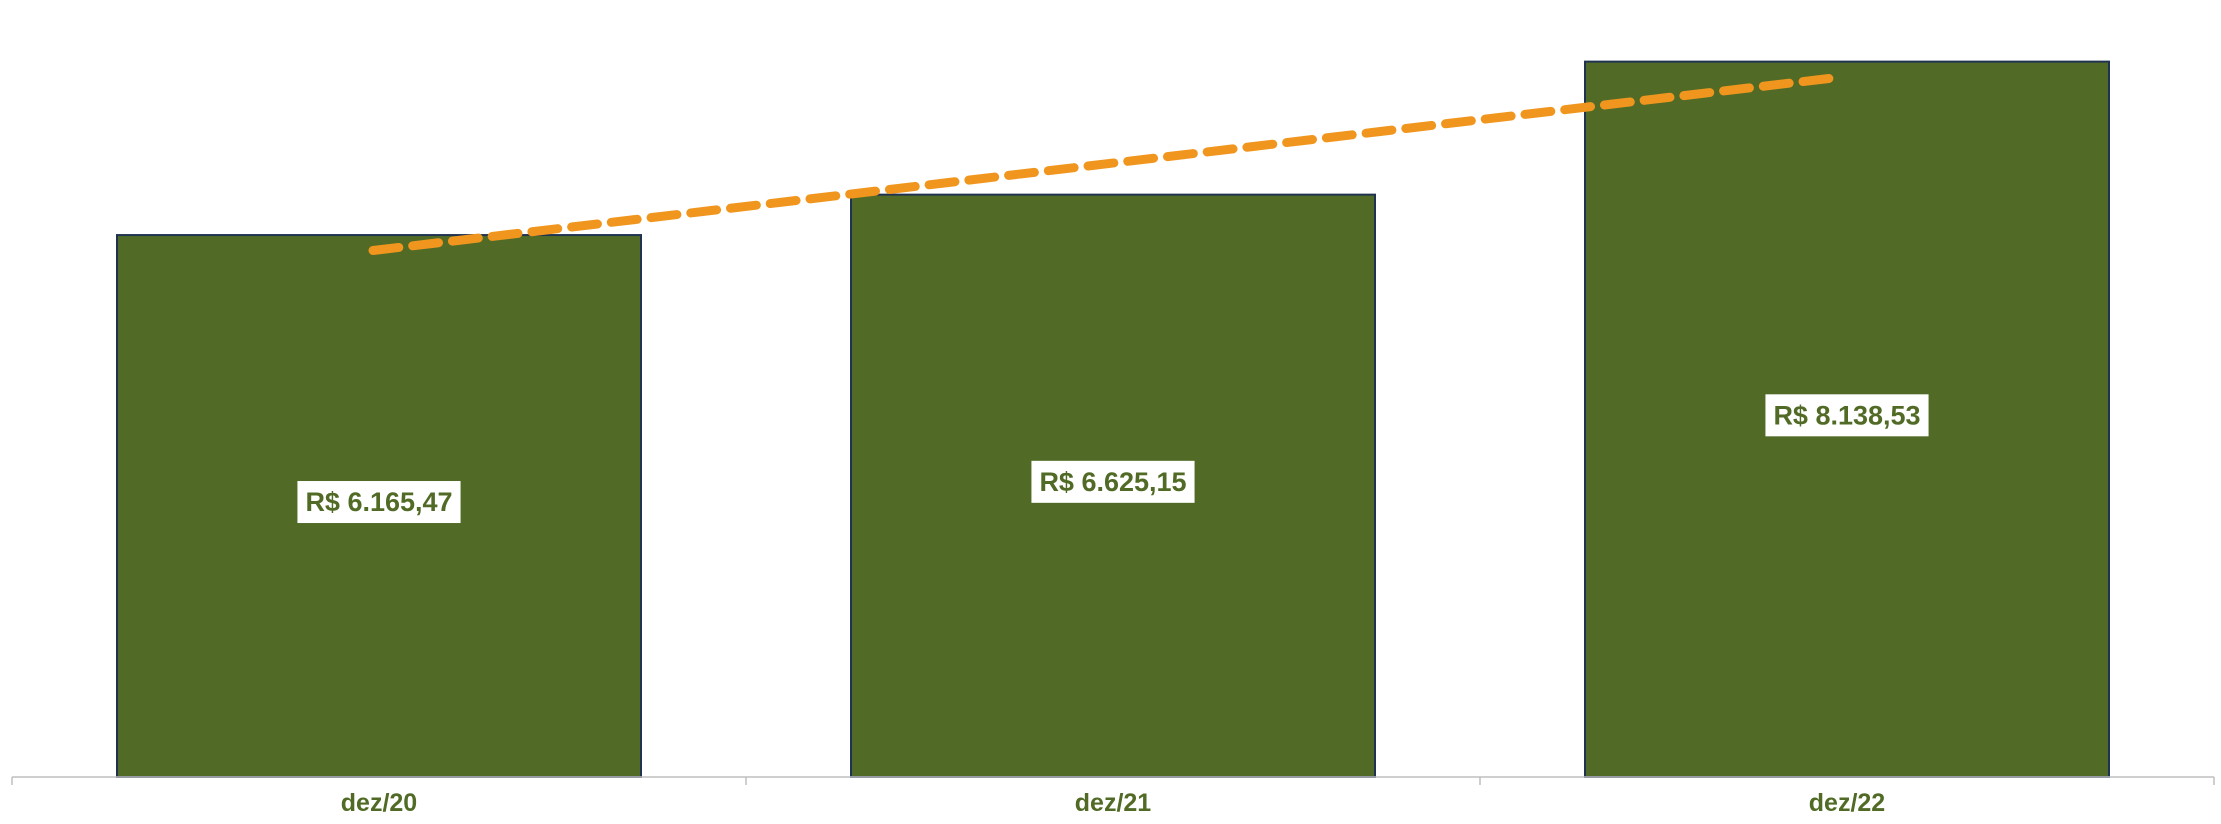 The width and height of the screenshot is (2221, 824). I want to click on data-labels-layer: R$ 6.165,47 R$ 6.625,15 R$ 8.138,53, so click(1113, 459).